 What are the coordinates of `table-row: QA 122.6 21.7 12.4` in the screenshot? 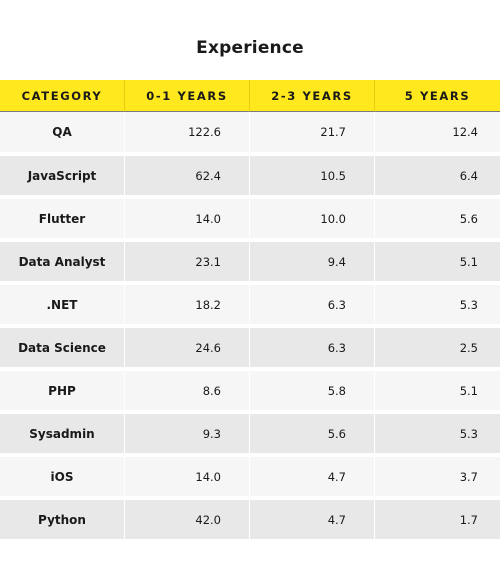 It's located at (250, 132).